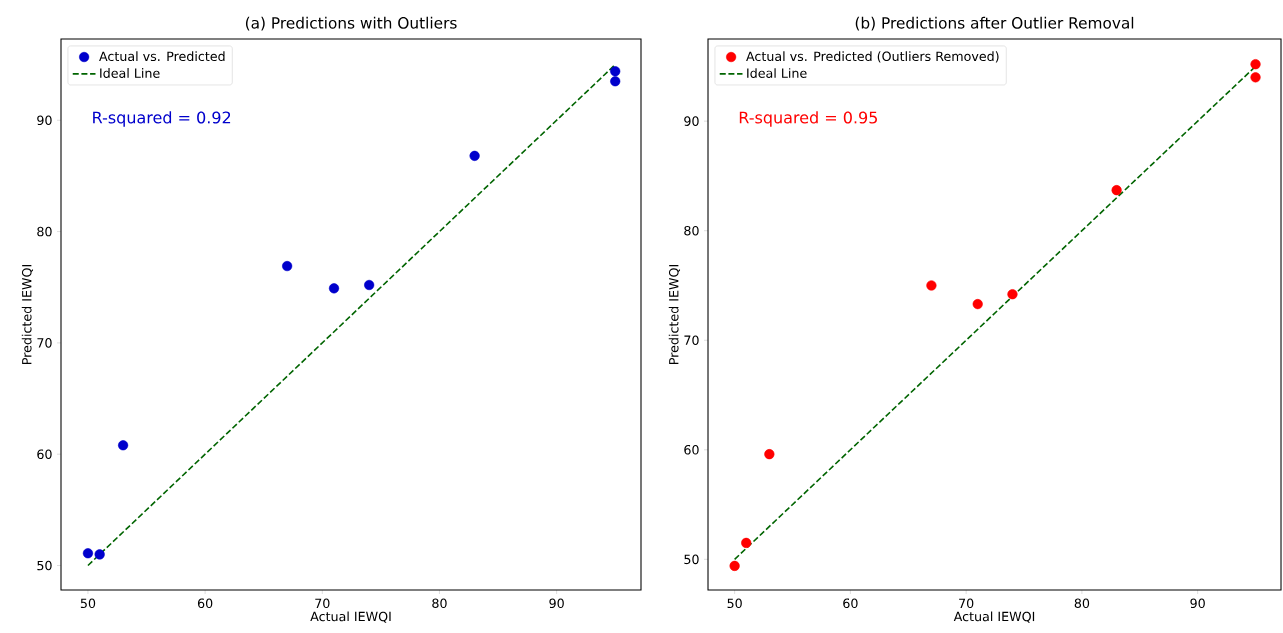  I want to click on chart-title: (a) Predictions with Outliers, so click(351, 23).